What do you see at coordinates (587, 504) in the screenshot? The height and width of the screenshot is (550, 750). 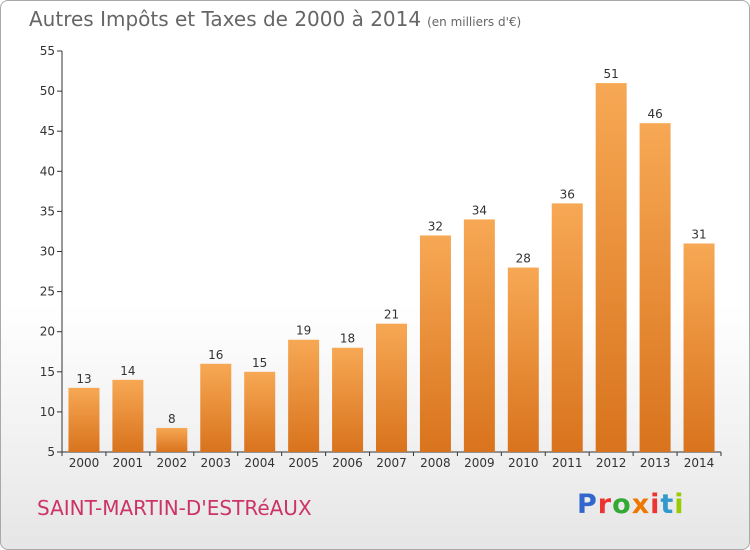 I see `logo-letter: P` at bounding box center [587, 504].